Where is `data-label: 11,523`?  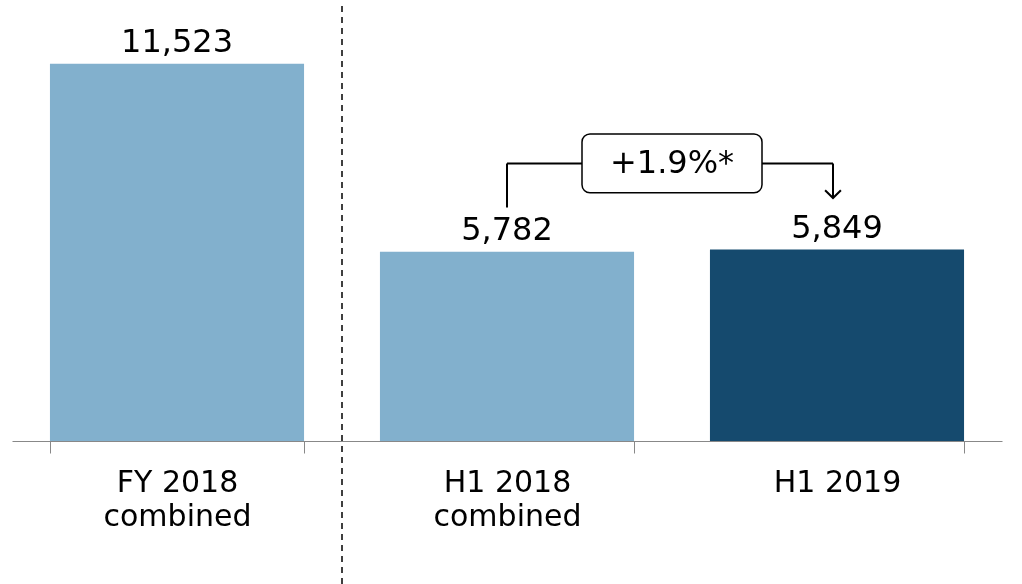 data-label: 11,523 is located at coordinates (177, 40).